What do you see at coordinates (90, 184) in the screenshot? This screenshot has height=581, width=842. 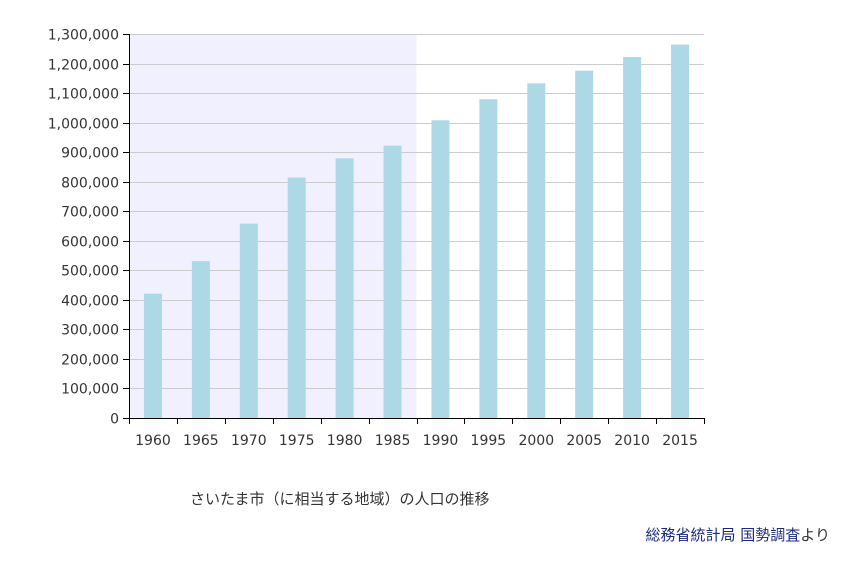 I see `y-tick-label: 800,000` at bounding box center [90, 184].